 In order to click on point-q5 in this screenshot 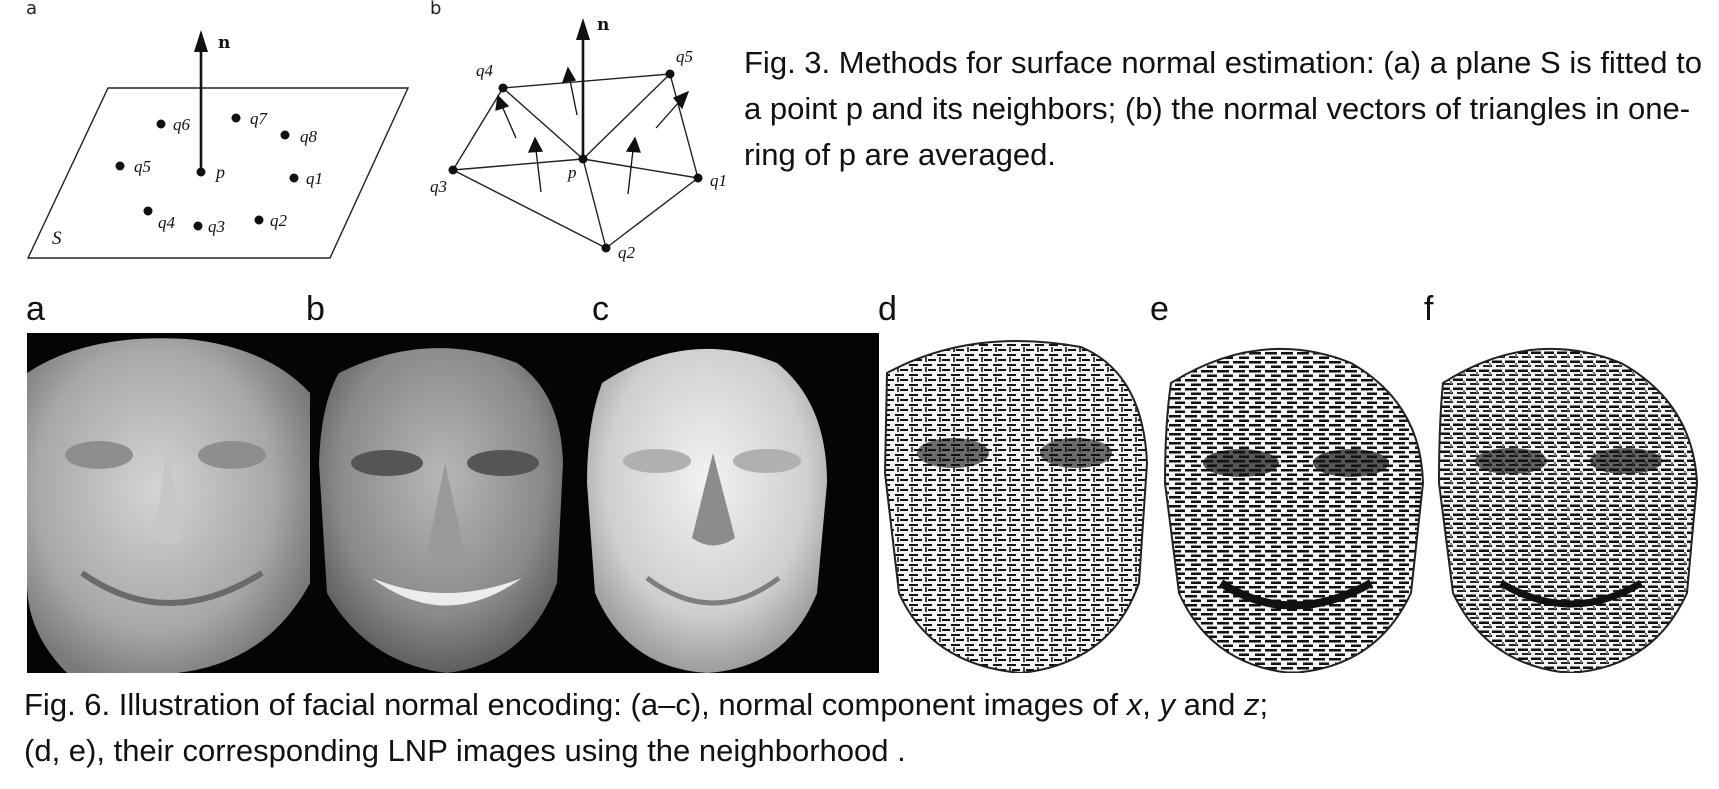, I will do `click(120, 166)`.